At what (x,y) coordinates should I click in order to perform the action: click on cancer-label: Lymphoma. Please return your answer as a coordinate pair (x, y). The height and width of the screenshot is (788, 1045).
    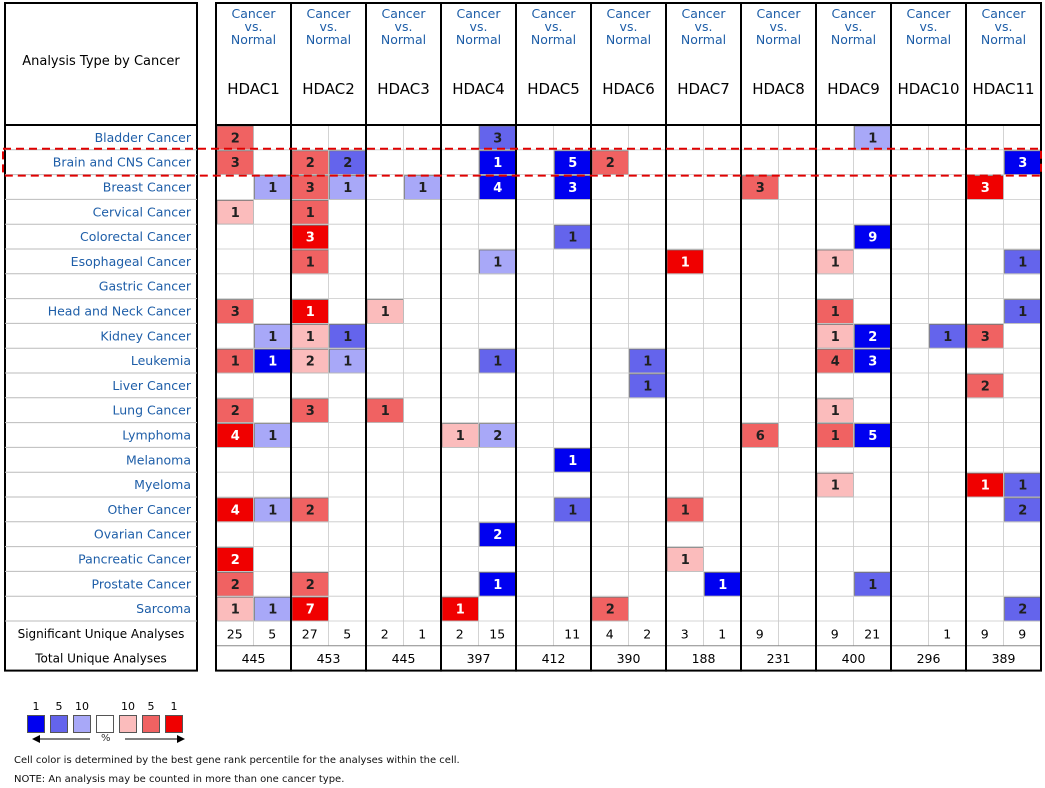
    Looking at the image, I should click on (156, 435).